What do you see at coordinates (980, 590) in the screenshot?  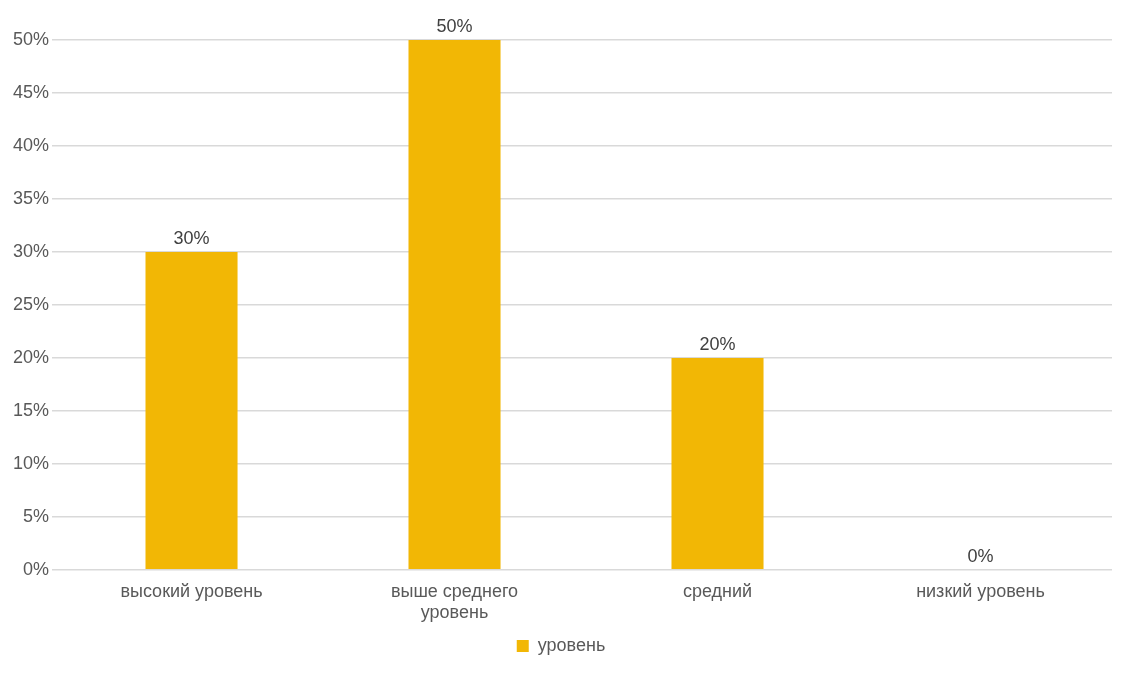 I see `x-tick-label: низкий уровень` at bounding box center [980, 590].